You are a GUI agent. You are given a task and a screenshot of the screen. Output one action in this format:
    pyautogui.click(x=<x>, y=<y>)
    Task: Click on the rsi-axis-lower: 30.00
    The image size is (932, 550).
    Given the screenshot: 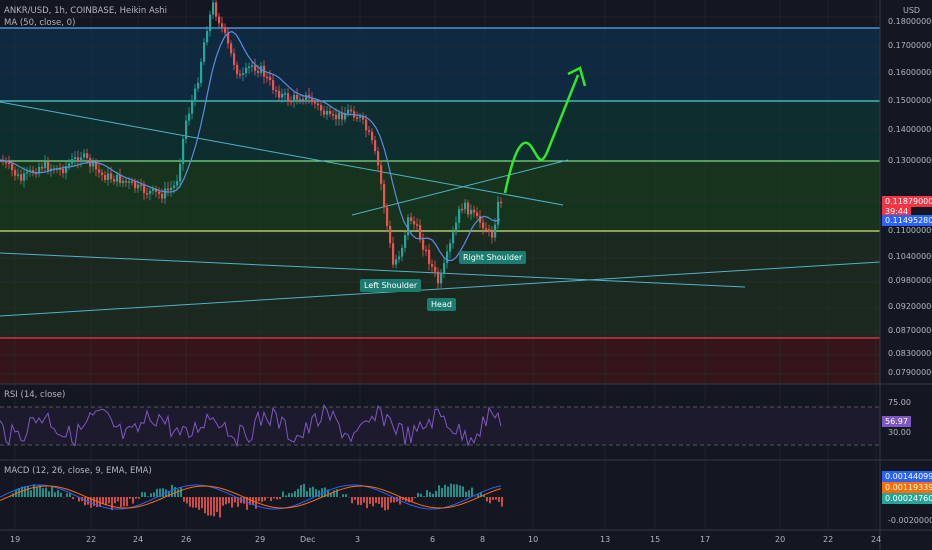 What is the action you would take?
    pyautogui.click(x=899, y=432)
    